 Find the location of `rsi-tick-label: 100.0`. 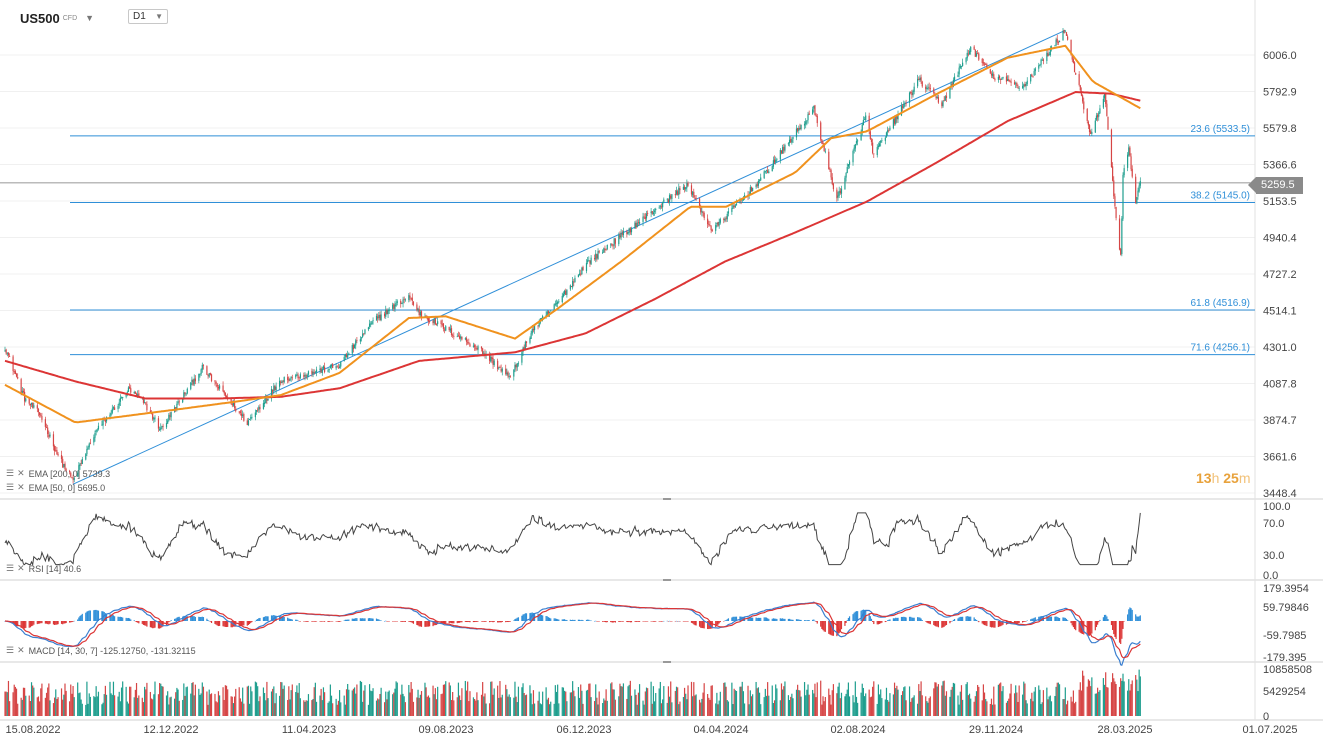

rsi-tick-label: 100.0 is located at coordinates (1277, 507).